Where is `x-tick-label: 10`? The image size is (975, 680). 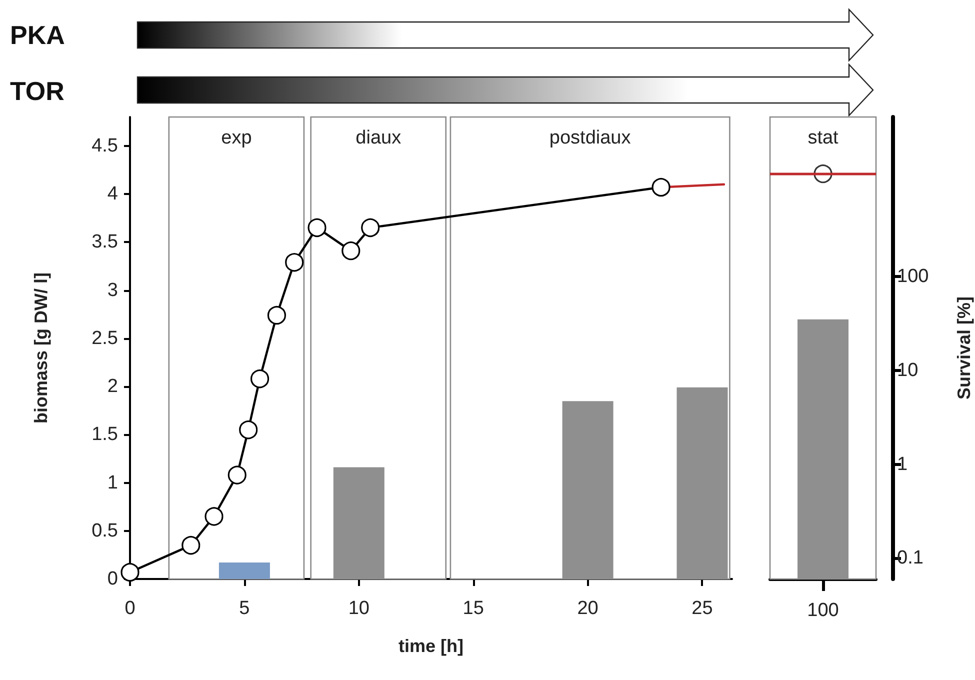
x-tick-label: 10 is located at coordinates (359, 608).